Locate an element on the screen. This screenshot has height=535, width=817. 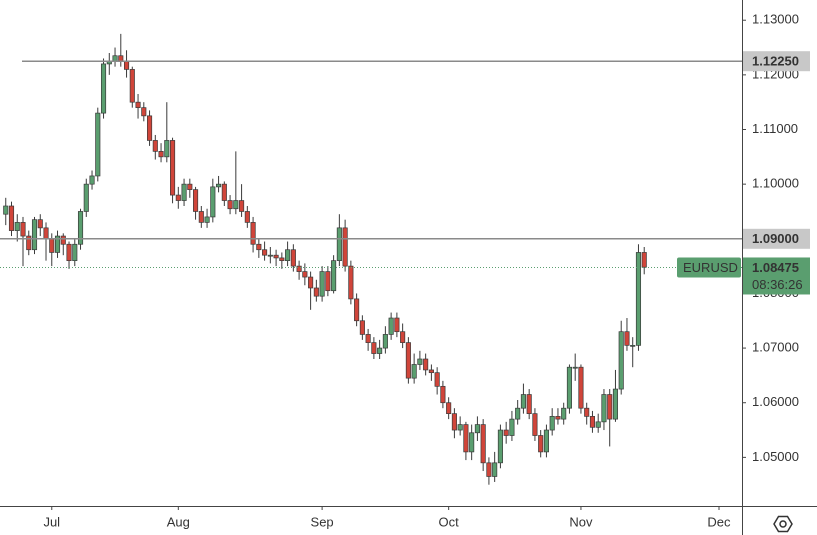
last-price-label: 1.08475 is located at coordinates (775, 267).